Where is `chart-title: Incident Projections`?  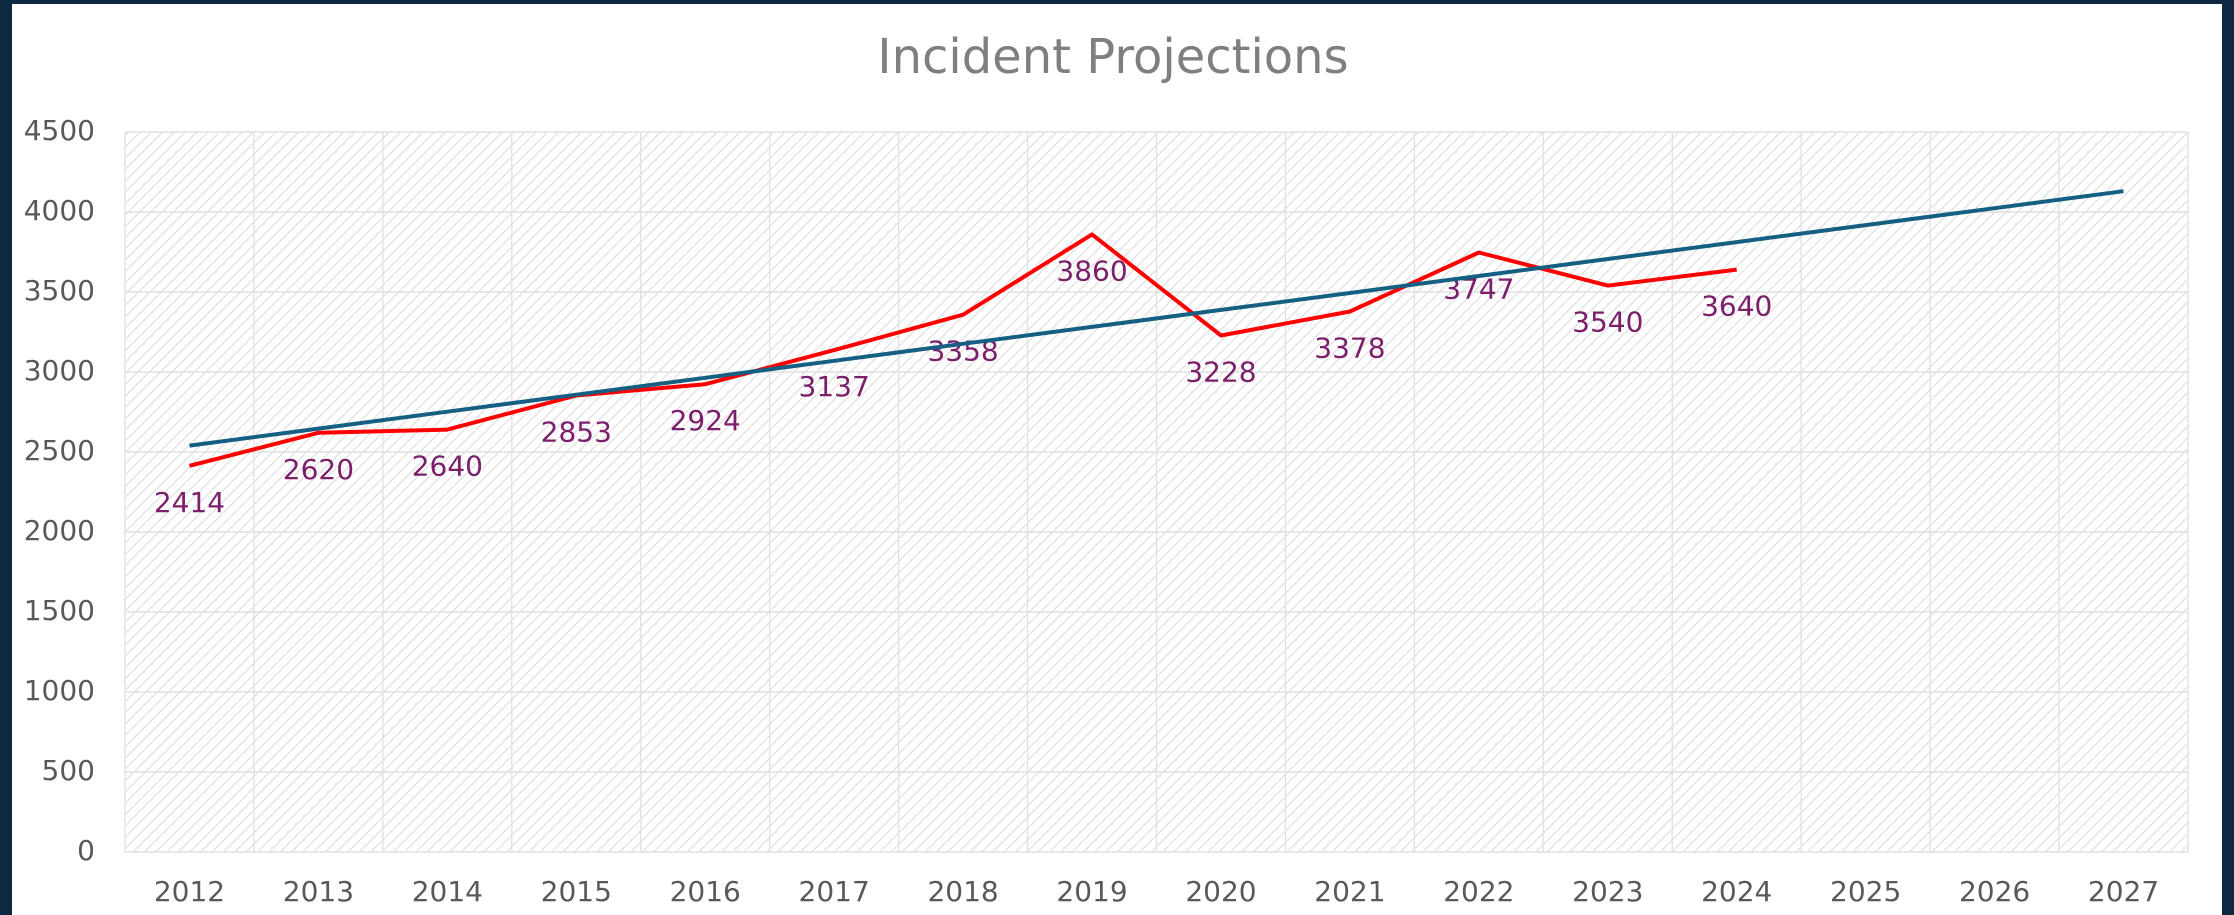
chart-title: Incident Projections is located at coordinates (1112, 57).